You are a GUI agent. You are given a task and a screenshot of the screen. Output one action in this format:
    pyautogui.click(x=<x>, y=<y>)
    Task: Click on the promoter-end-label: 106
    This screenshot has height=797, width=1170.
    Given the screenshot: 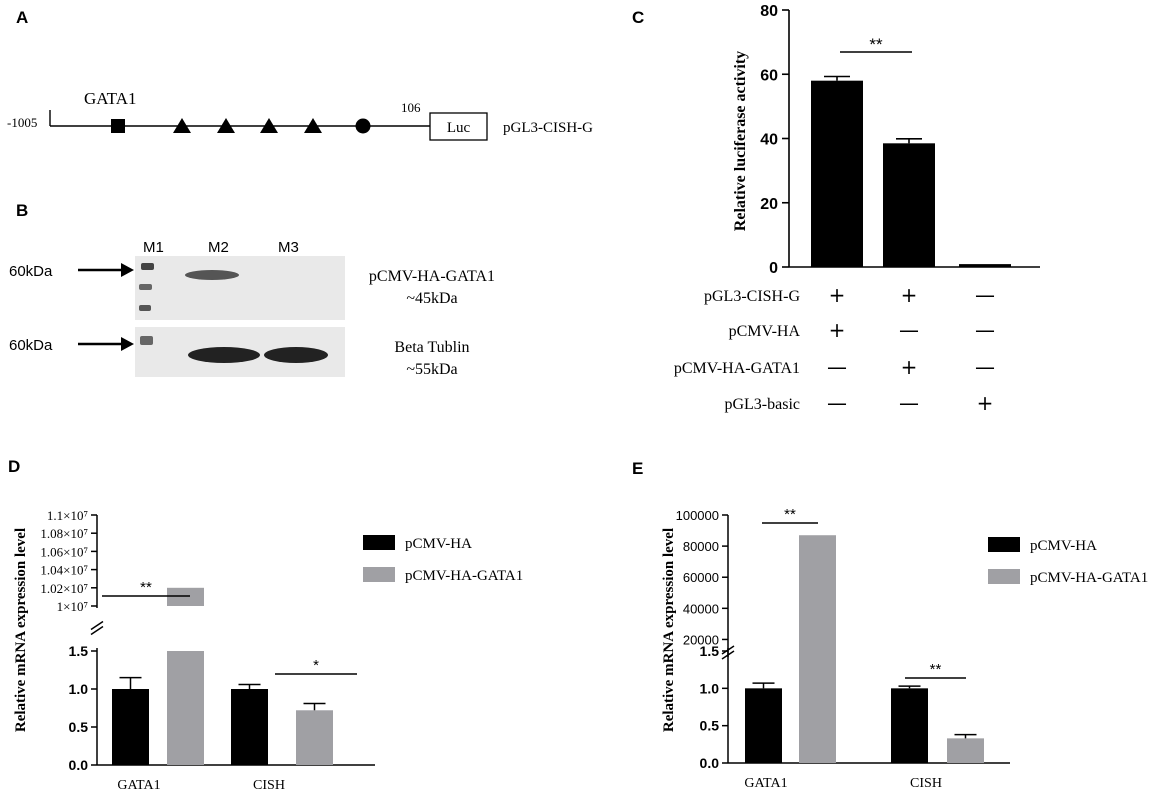 What is the action you would take?
    pyautogui.click(x=411, y=107)
    